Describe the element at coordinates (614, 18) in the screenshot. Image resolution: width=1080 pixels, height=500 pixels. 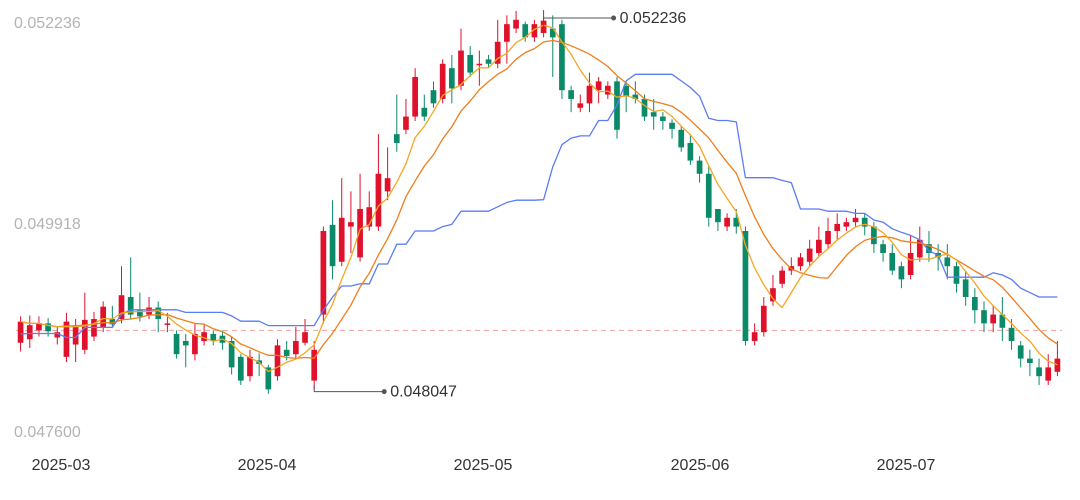
I see `high-callout-dot` at that location.